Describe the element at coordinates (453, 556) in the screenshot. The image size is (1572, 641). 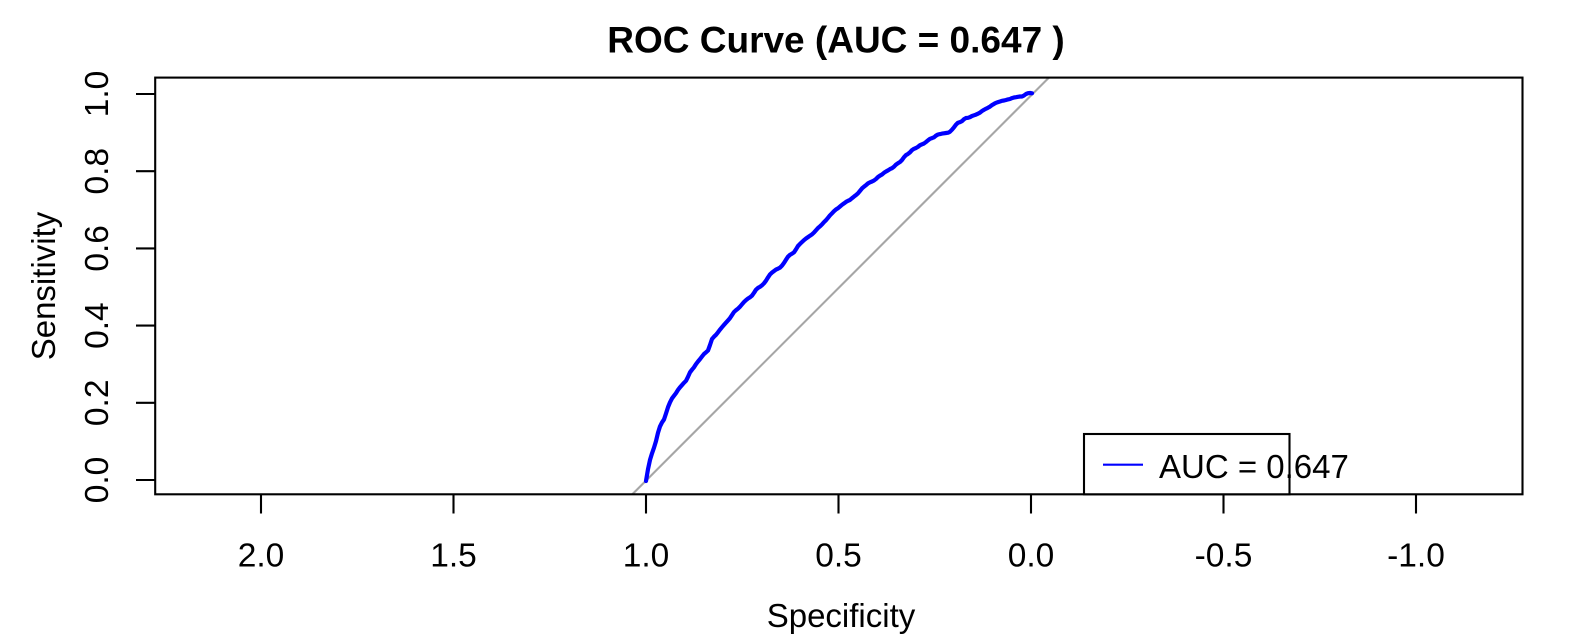
I see `svg-text: 1.5` at that location.